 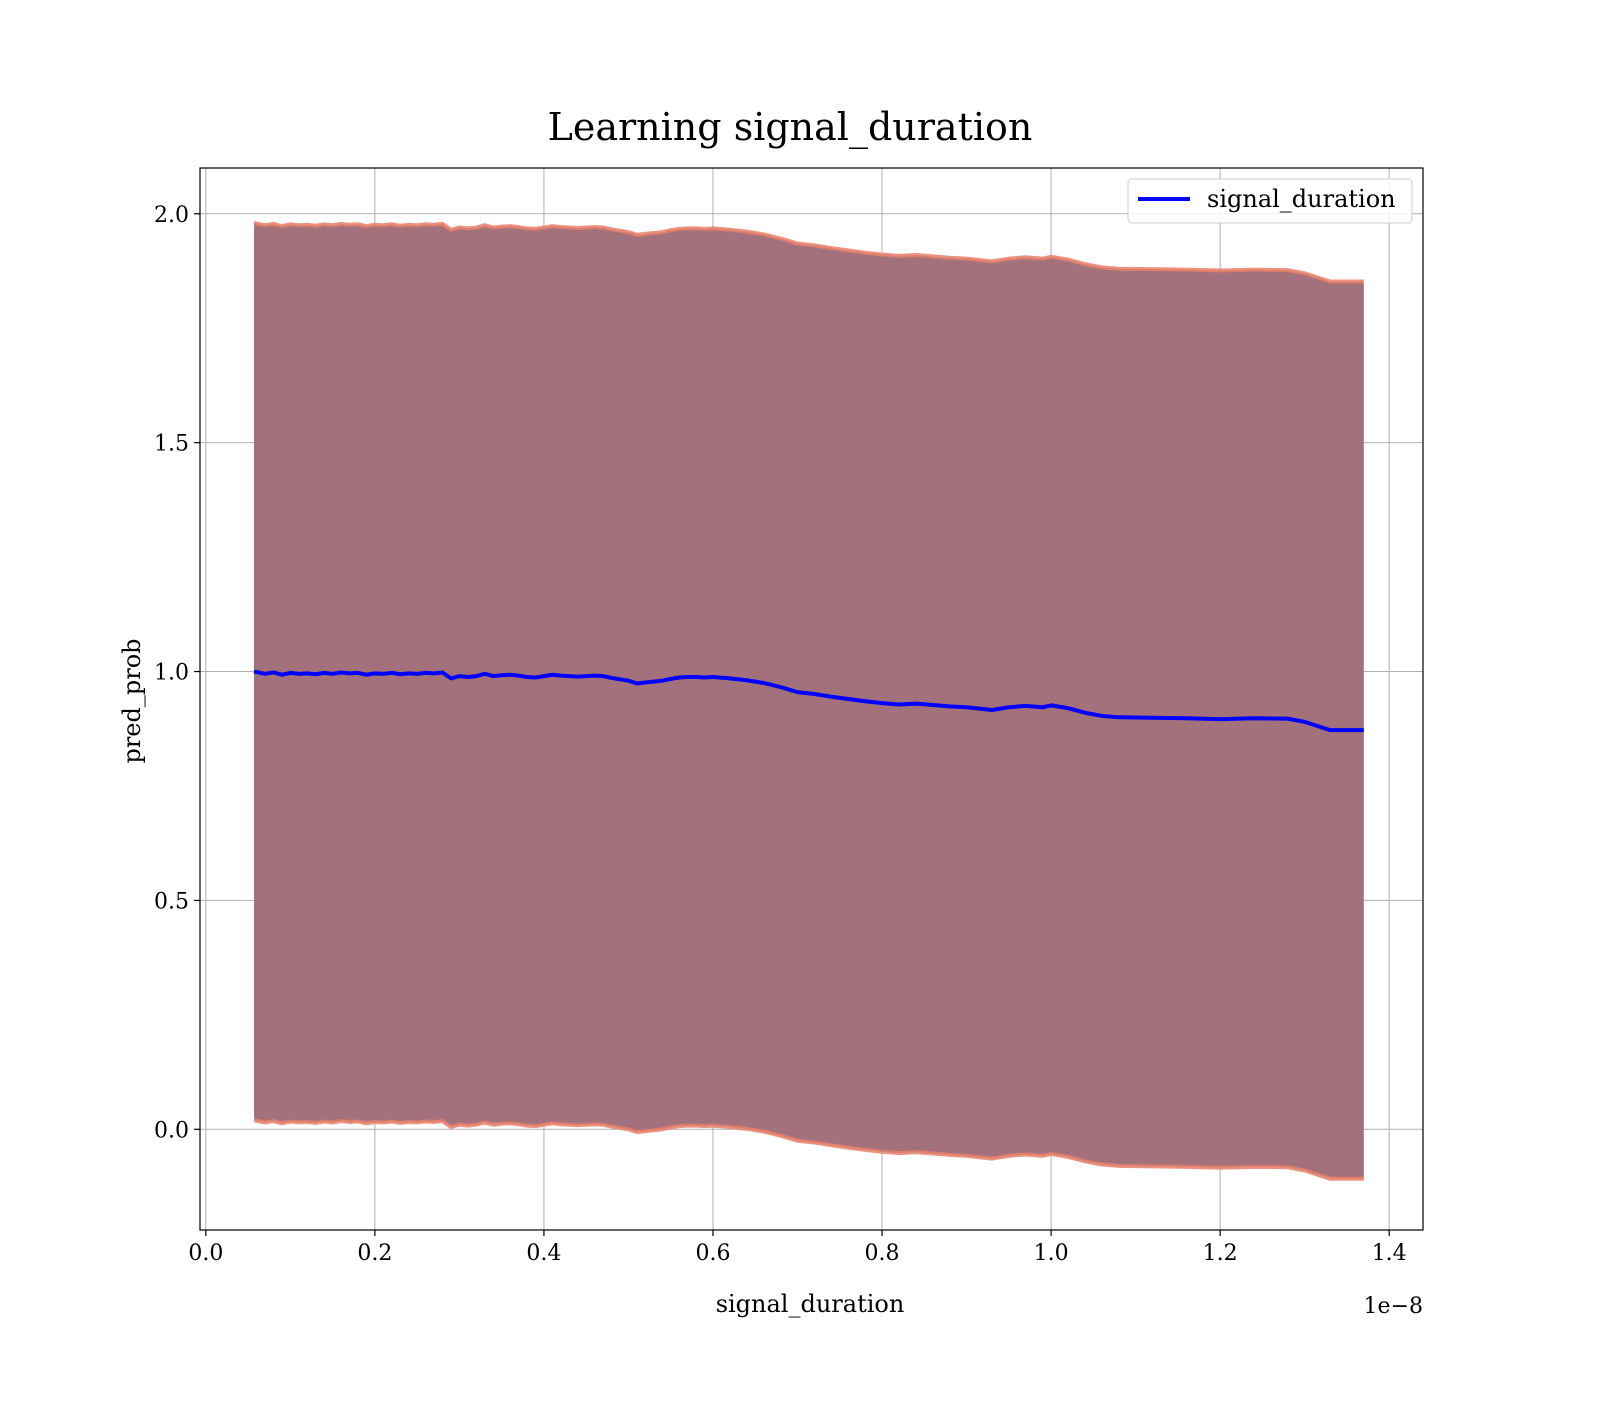 I want to click on y-tick-label: 1.0, so click(x=171, y=673).